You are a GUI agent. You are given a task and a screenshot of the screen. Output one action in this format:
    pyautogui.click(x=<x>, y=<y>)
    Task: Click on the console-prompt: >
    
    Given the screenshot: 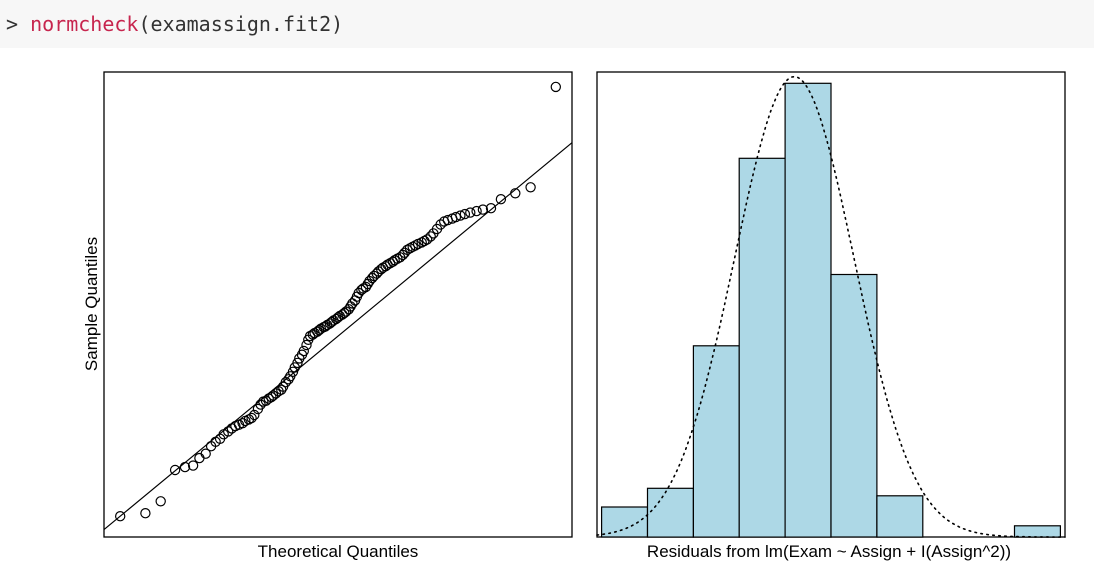 What is the action you would take?
    pyautogui.click(x=18, y=24)
    